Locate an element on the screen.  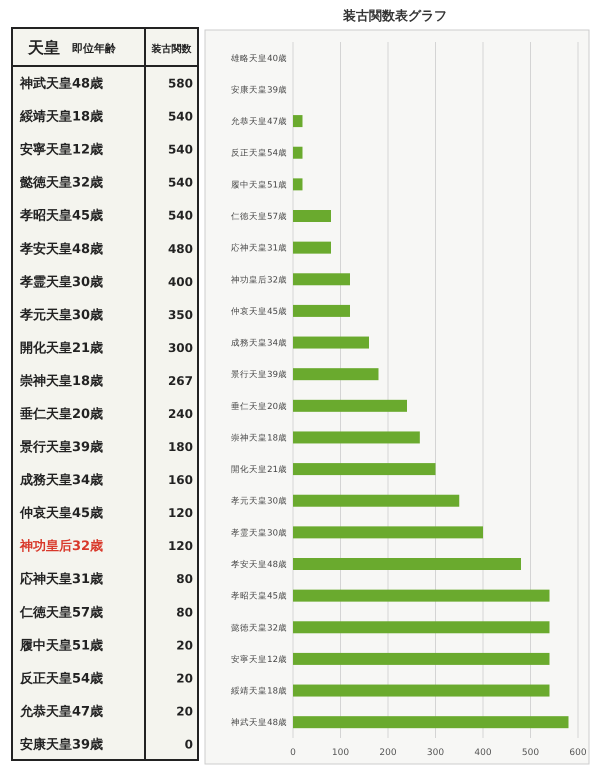
y-tick-label: 垂仁天皇20歳 is located at coordinates (259, 406).